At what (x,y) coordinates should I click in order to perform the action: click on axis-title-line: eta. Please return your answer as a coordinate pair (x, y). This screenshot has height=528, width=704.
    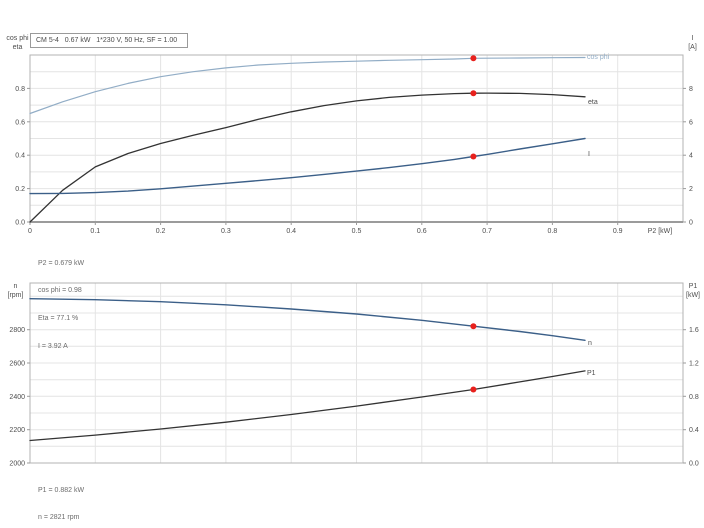
    Looking at the image, I should click on (17, 47).